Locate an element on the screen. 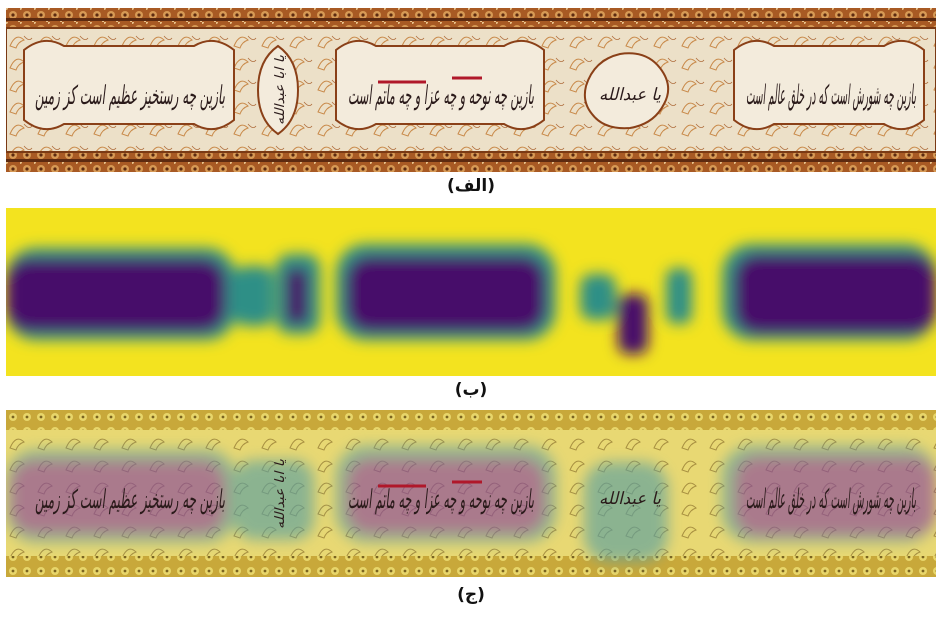 This screenshot has width=942, height=619. medallion-text-center: یا ابا عبدالله is located at coordinates (280, 90).